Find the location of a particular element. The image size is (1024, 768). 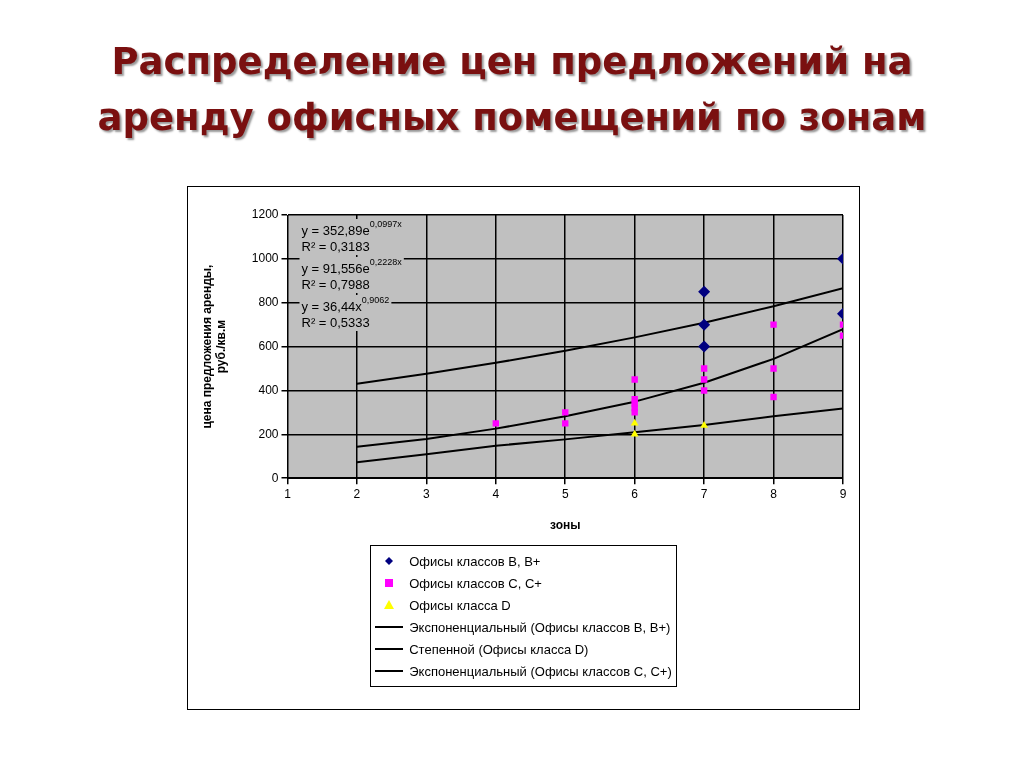

x-tick-label: 4 is located at coordinates (496, 493).